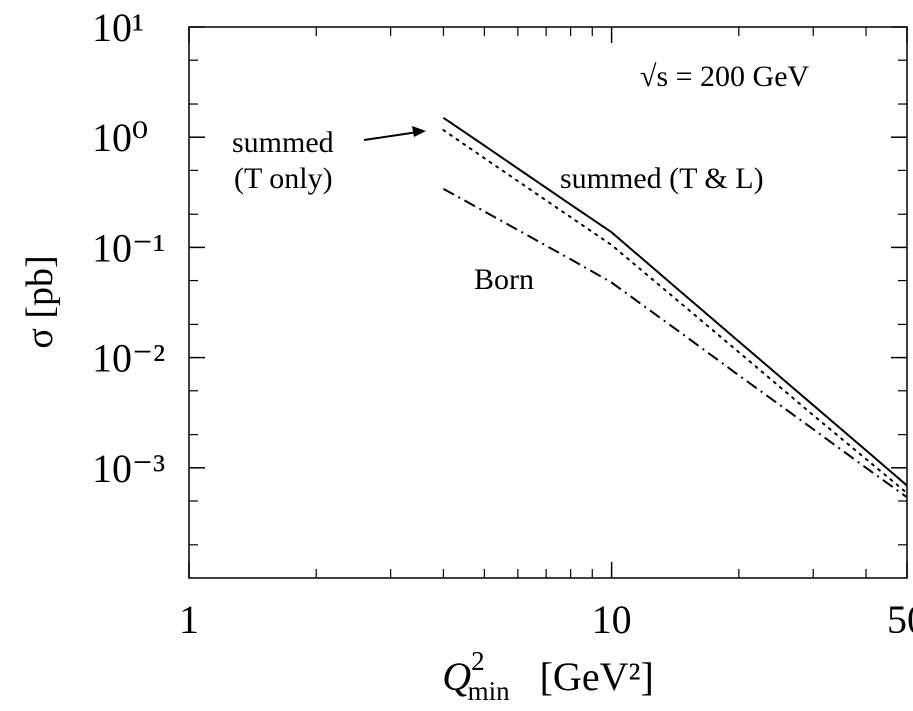 Image resolution: width=913 pixels, height=711 pixels. I want to click on annotation: Born, so click(504, 279).